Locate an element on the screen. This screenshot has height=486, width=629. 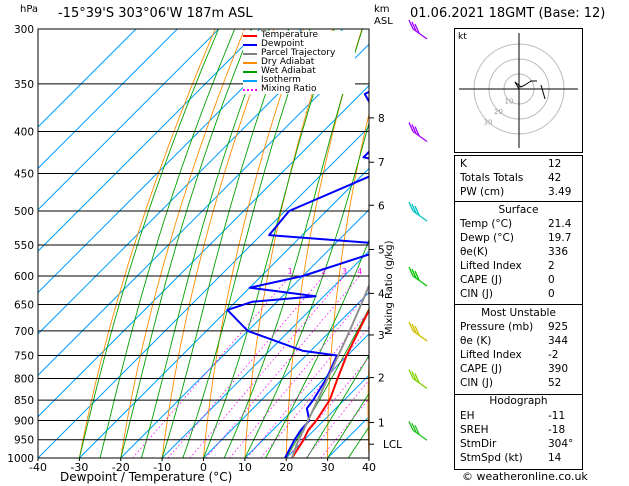
km-tick-label: 5 is located at coordinates (381, 250).